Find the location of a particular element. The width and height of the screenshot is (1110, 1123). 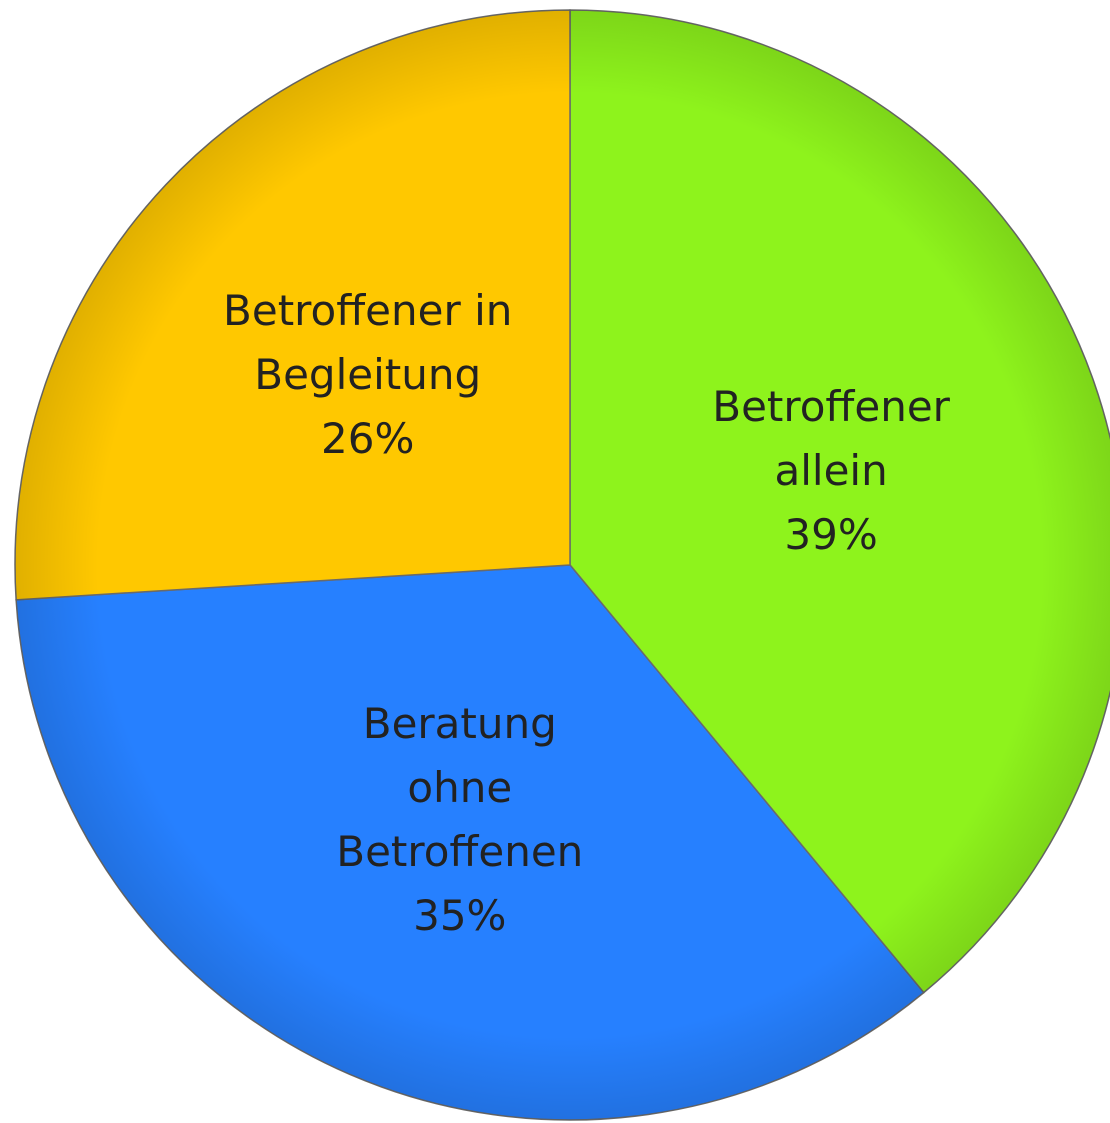

slice-label: Beratung ohne Betroffenen 35% is located at coordinates (459, 820).